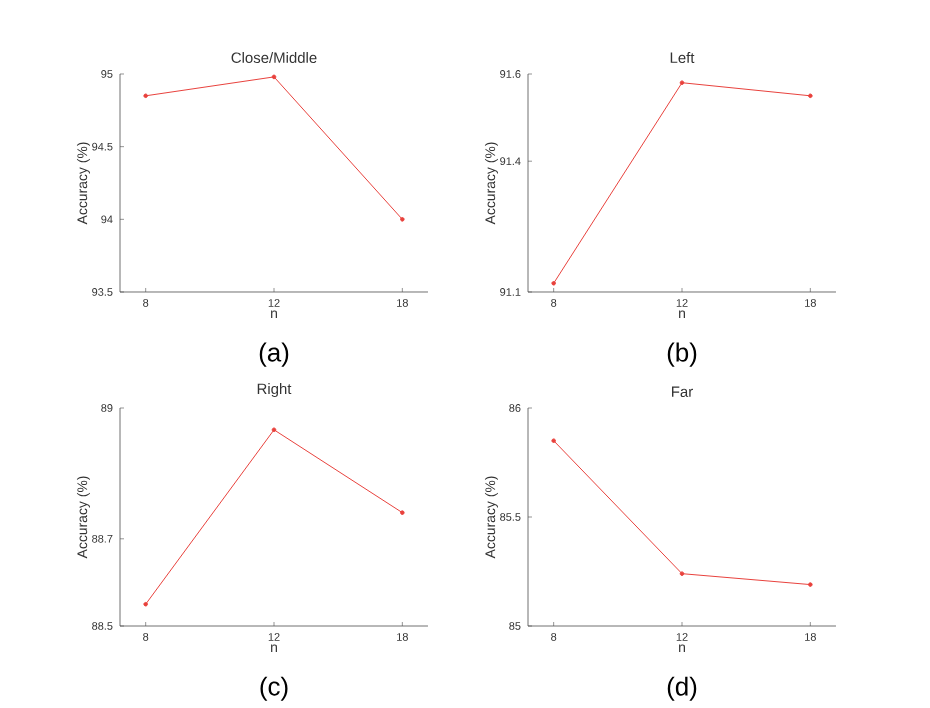 The width and height of the screenshot is (930, 708). What do you see at coordinates (274, 354) in the screenshot?
I see `text: (a)` at bounding box center [274, 354].